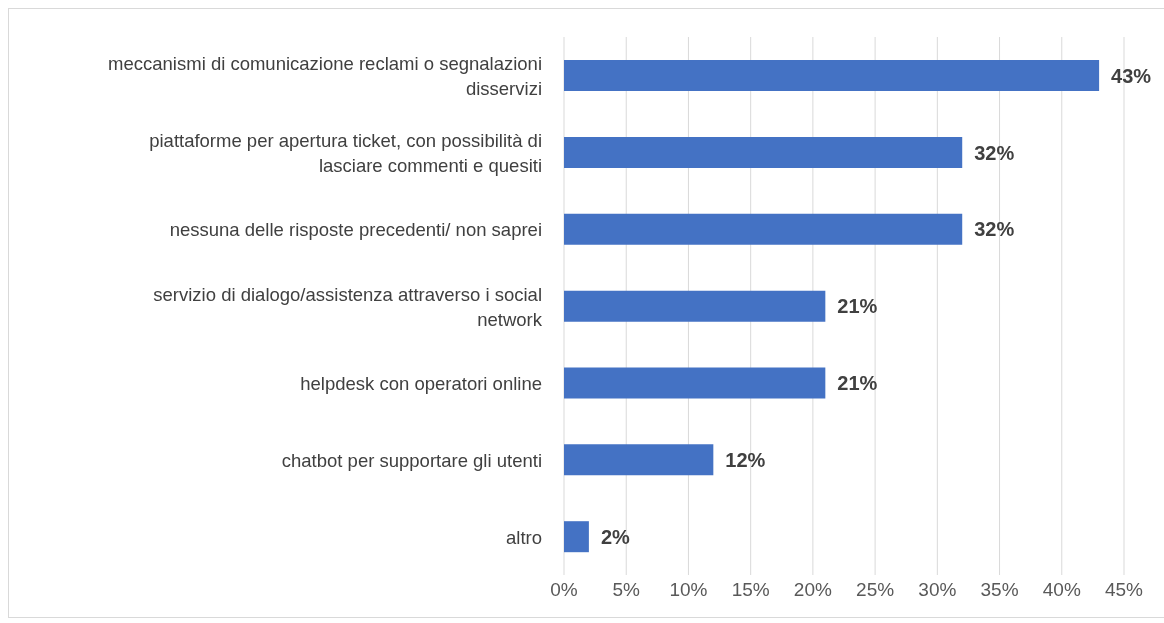  I want to click on data-label: 12%, so click(745, 459).